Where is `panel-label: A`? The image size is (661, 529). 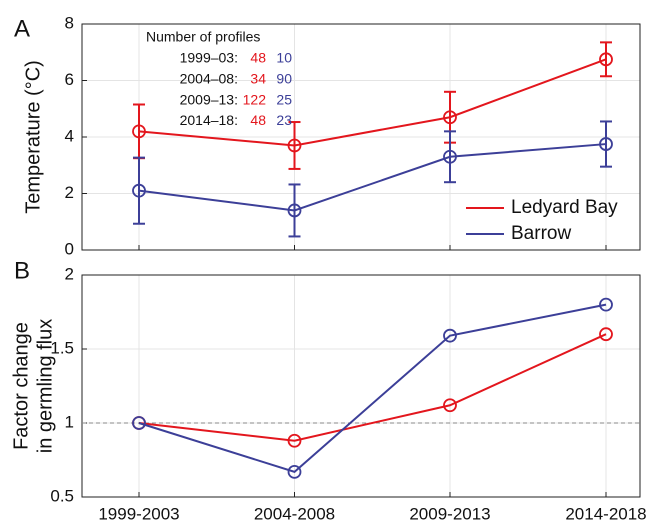 panel-label: A is located at coordinates (22, 28).